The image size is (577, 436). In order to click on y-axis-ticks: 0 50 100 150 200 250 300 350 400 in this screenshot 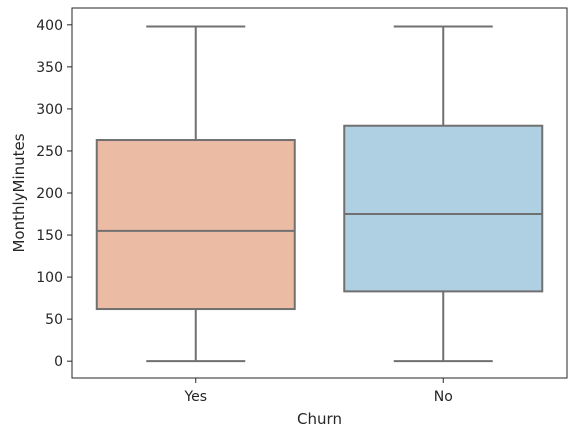, I will do `click(54, 194)`.